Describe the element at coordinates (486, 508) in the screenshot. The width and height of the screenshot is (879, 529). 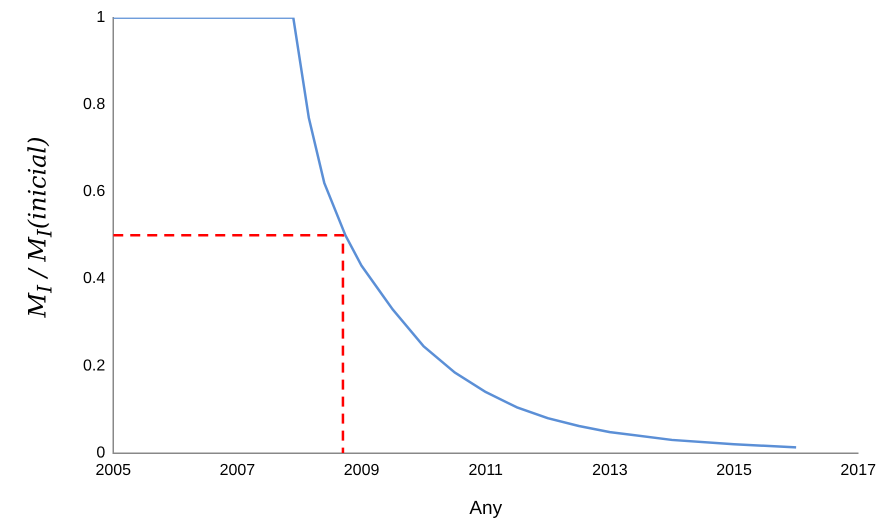
I see `x-axis-title: Any` at that location.